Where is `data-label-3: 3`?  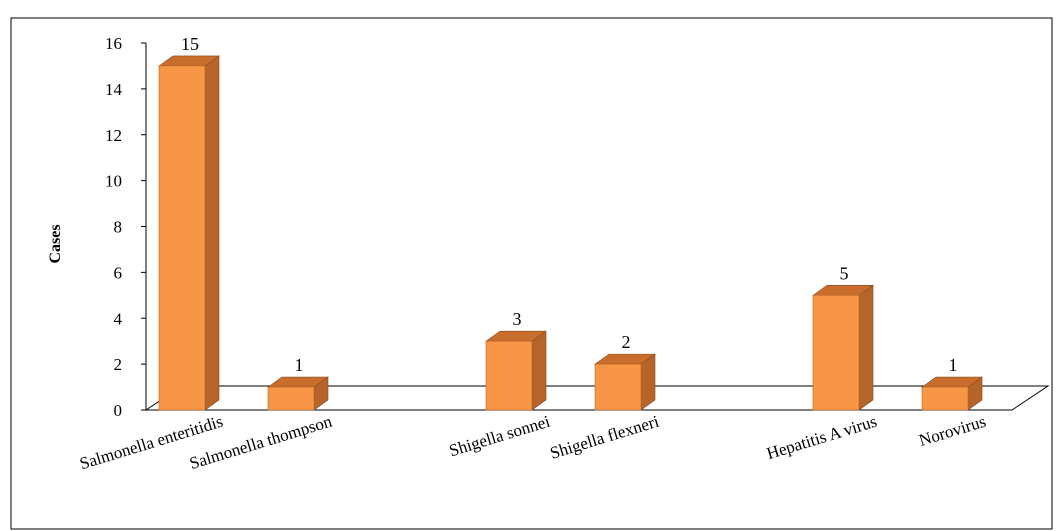
data-label-3: 3 is located at coordinates (517, 319).